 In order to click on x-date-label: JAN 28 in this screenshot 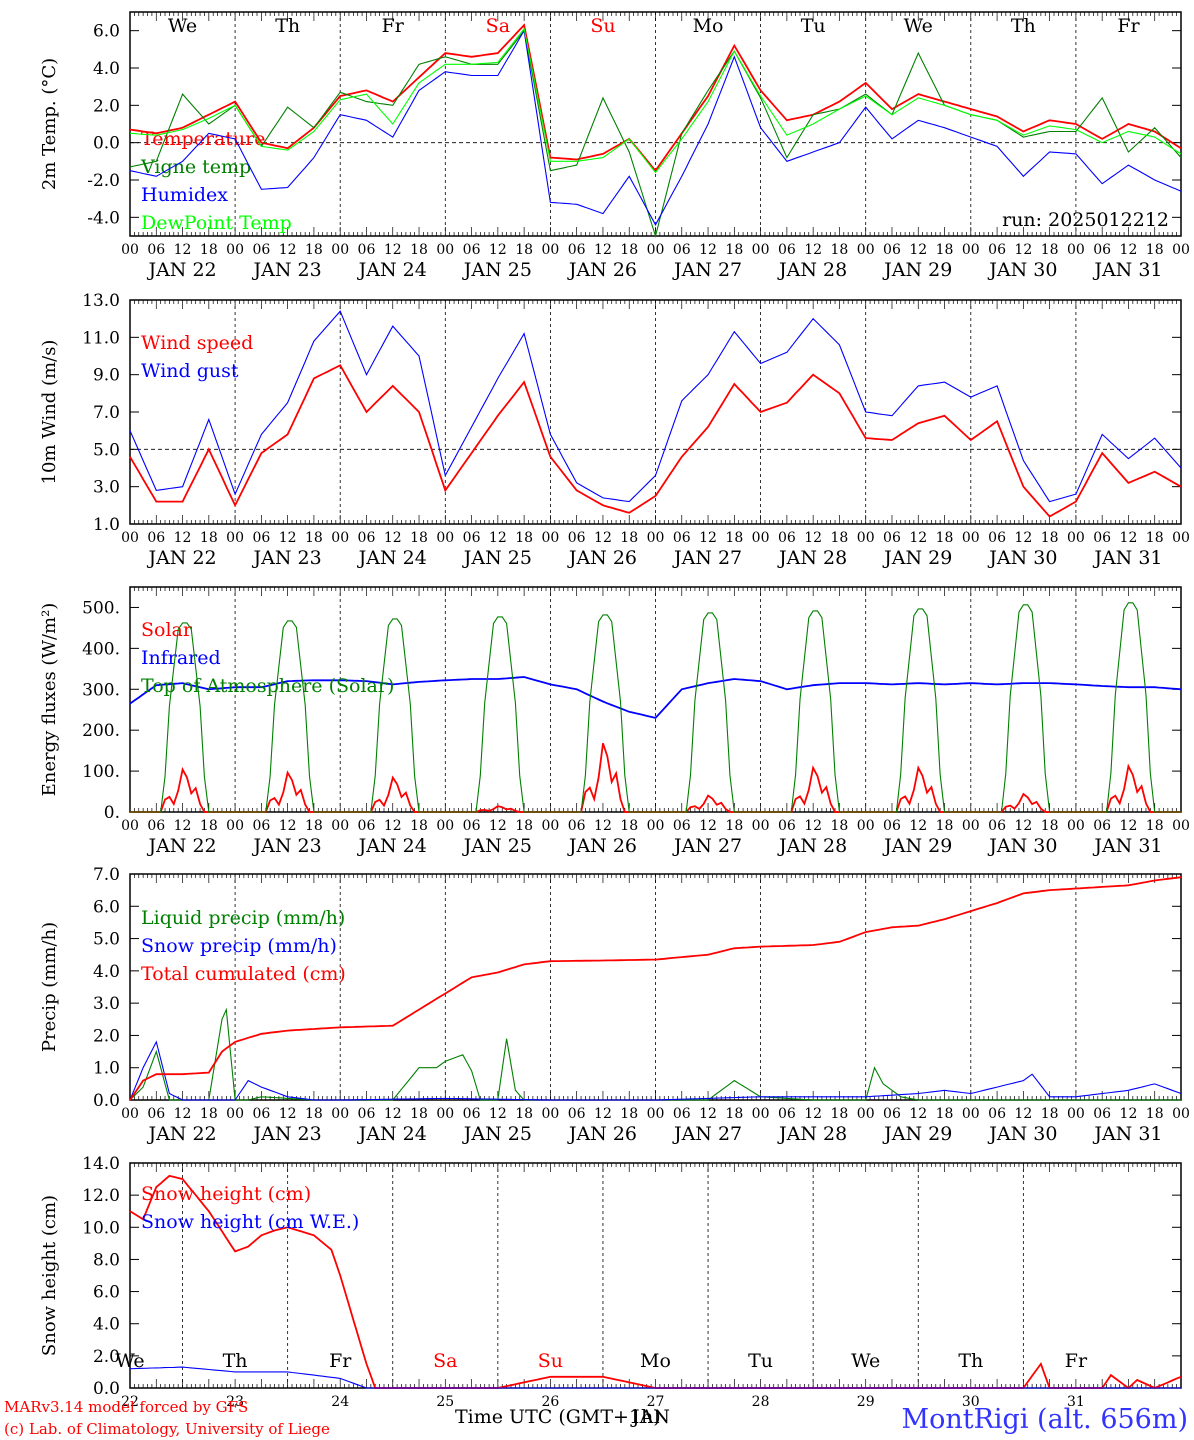, I will do `click(812, 1134)`.